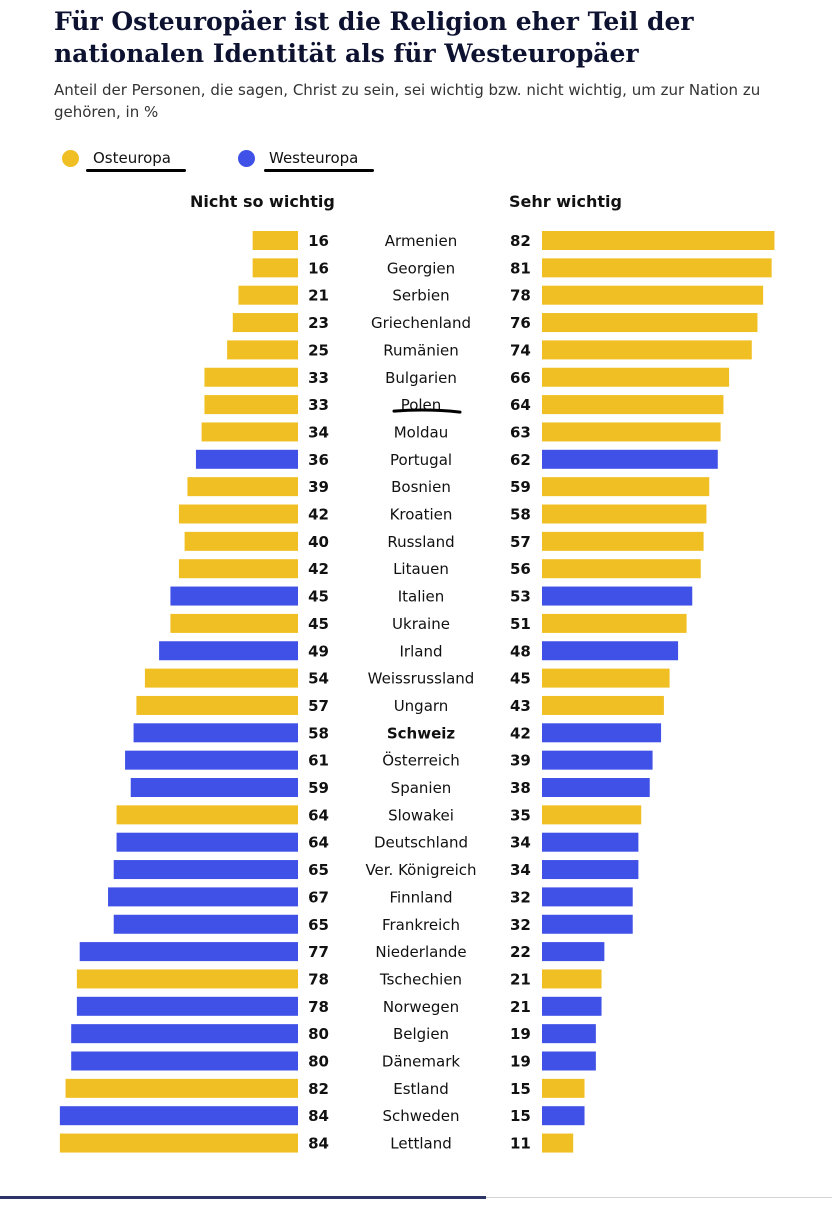 The width and height of the screenshot is (832, 1211). Describe the element at coordinates (318, 1144) in the screenshot. I see `value-label-nicht-so-wichtig-lettland: 84` at that location.